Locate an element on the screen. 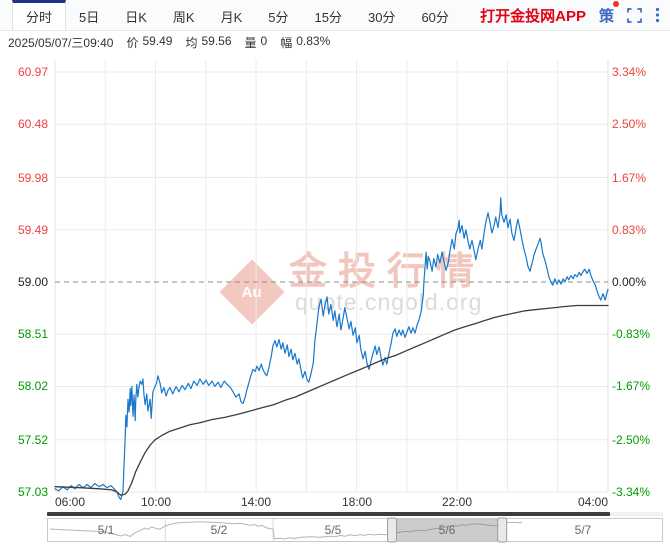 Image resolution: width=670 pixels, height=546 pixels. y-axis-price-label: 60.97 is located at coordinates (32, 72).